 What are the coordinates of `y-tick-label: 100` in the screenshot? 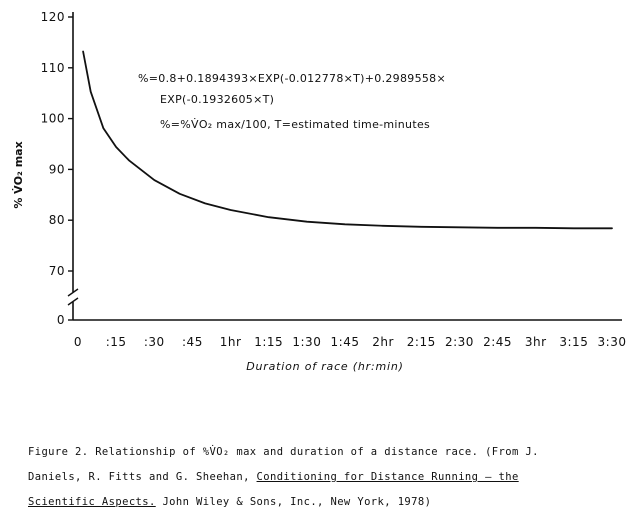 It's located at (53, 119).